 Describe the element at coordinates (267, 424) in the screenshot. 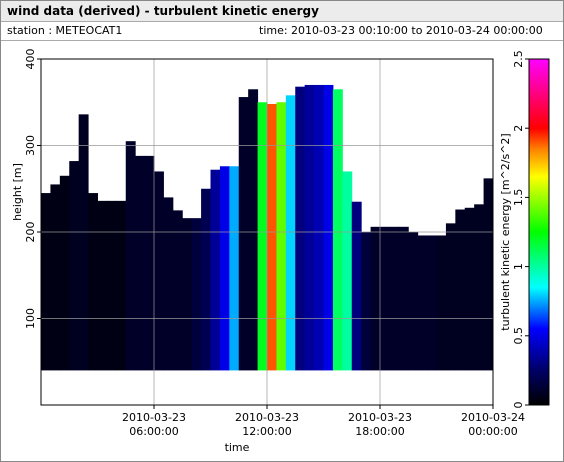

I see `x-tick-label: 2010-03-23 12:00:00` at that location.